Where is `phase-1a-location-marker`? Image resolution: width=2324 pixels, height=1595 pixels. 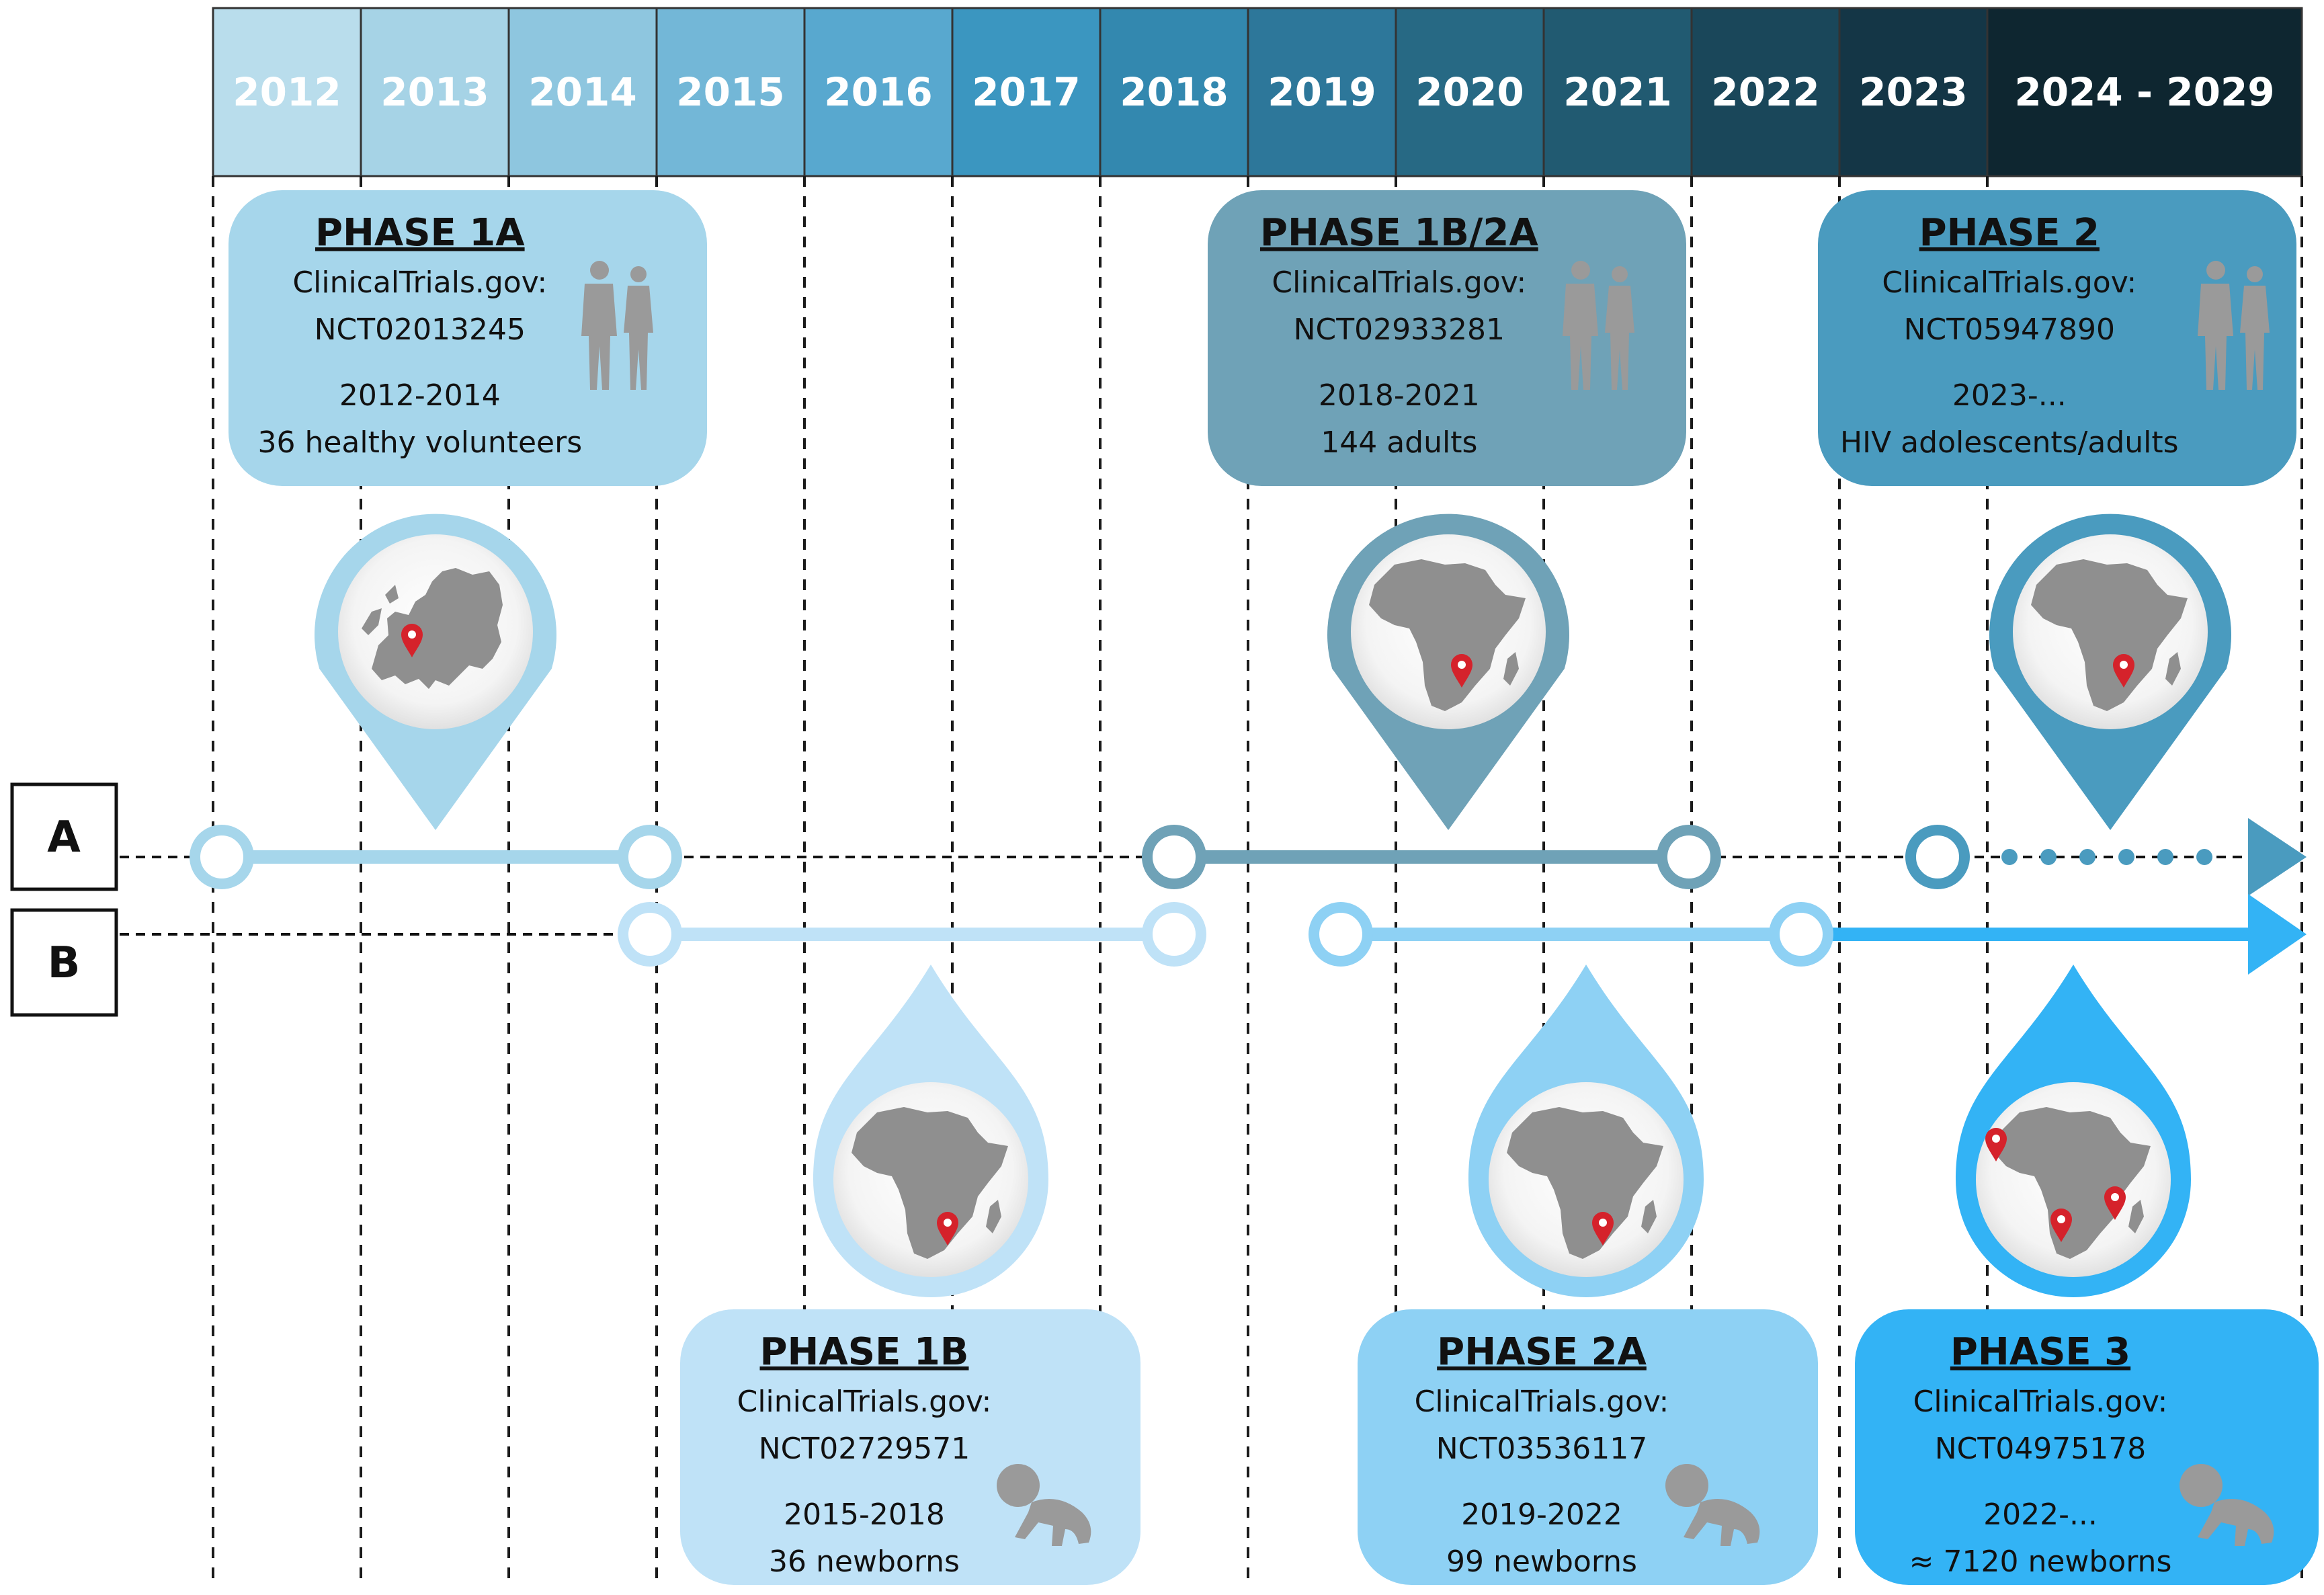 phase-1a-location-marker is located at coordinates (435, 672).